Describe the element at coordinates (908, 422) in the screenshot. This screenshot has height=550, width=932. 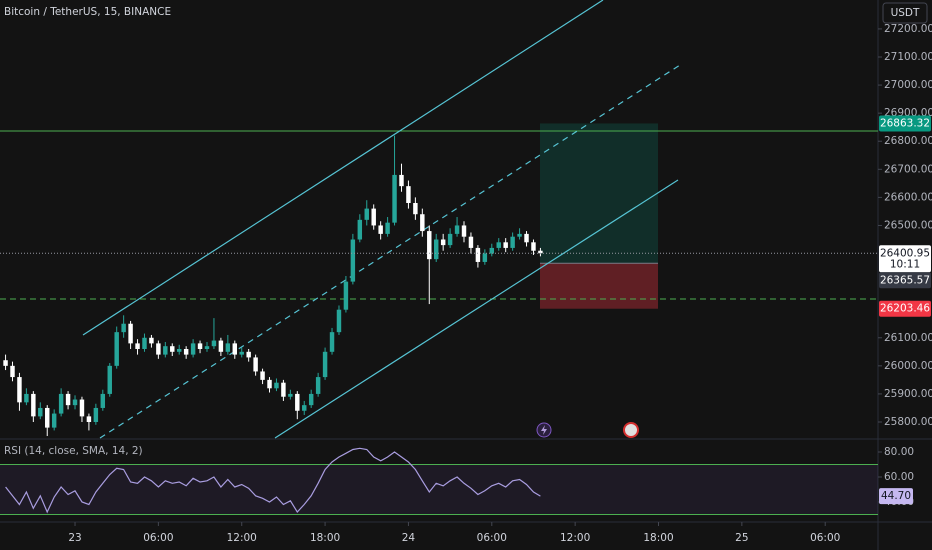
I see `y-tick-label: 25800.00` at that location.